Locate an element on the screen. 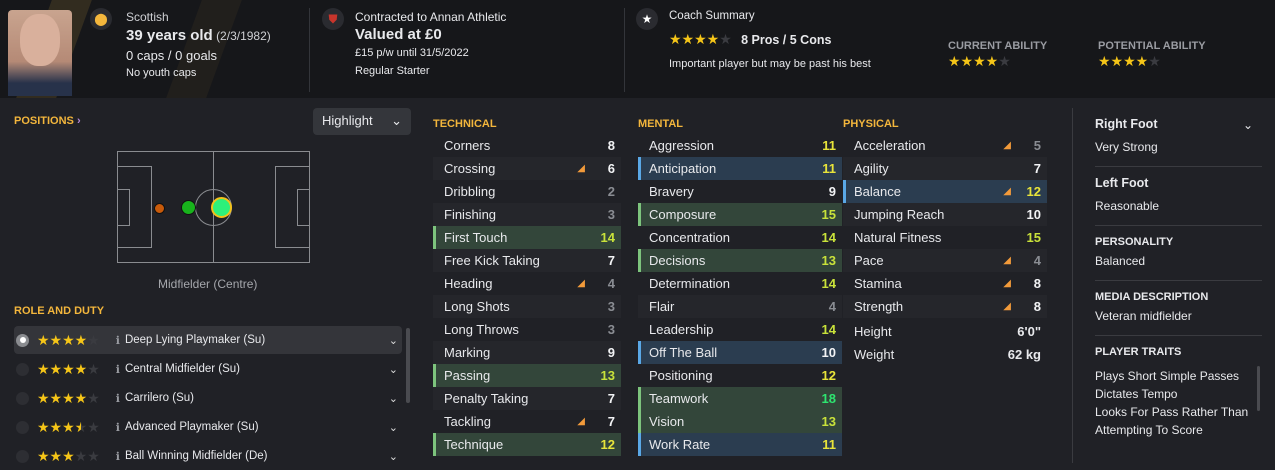  attribute-row: Vision 13 is located at coordinates (740, 421).